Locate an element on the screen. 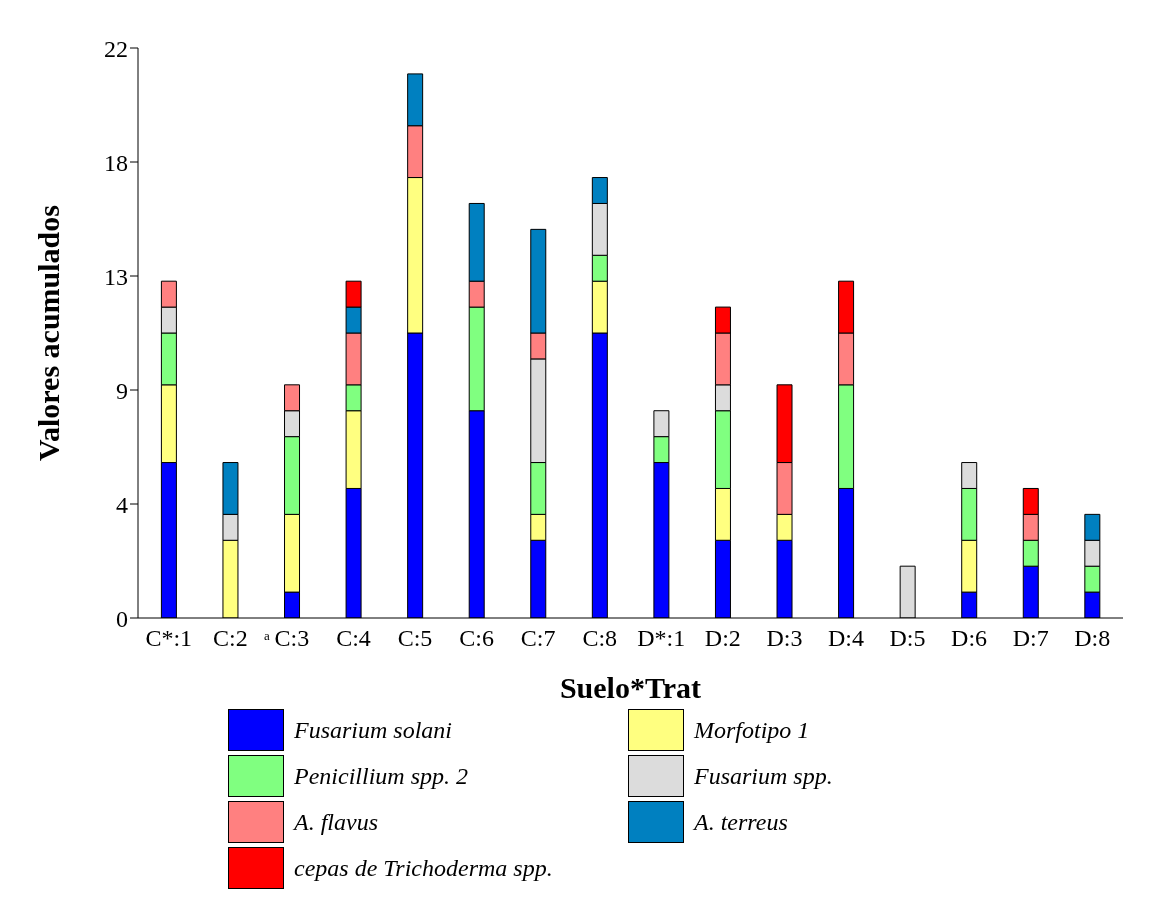  y-tick-label: 0 is located at coordinates (122, 618).